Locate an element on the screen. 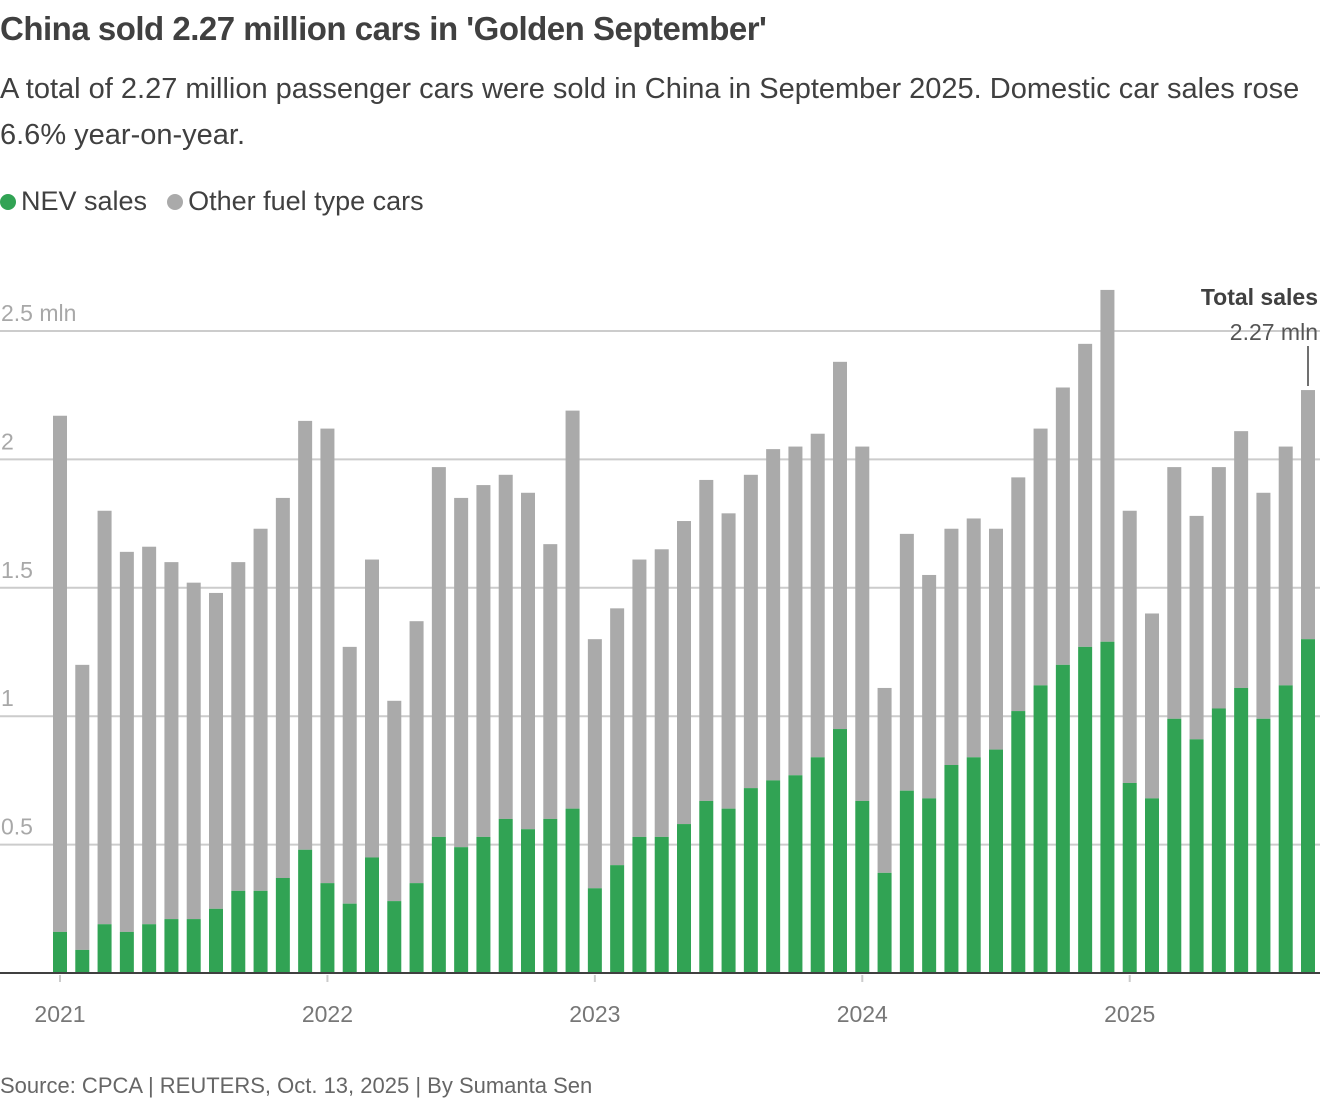 The image size is (1320, 1106). annotation-value: 2.27 mln is located at coordinates (1274, 332).